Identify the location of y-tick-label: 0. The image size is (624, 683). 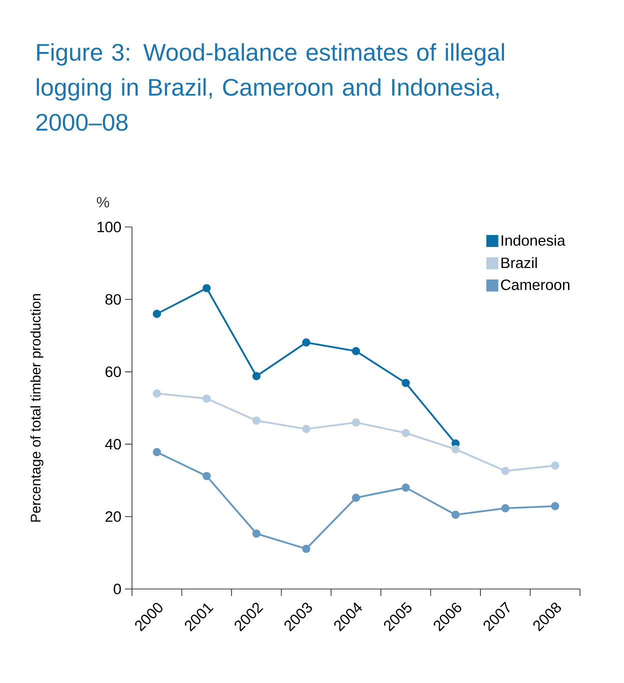
(117, 589).